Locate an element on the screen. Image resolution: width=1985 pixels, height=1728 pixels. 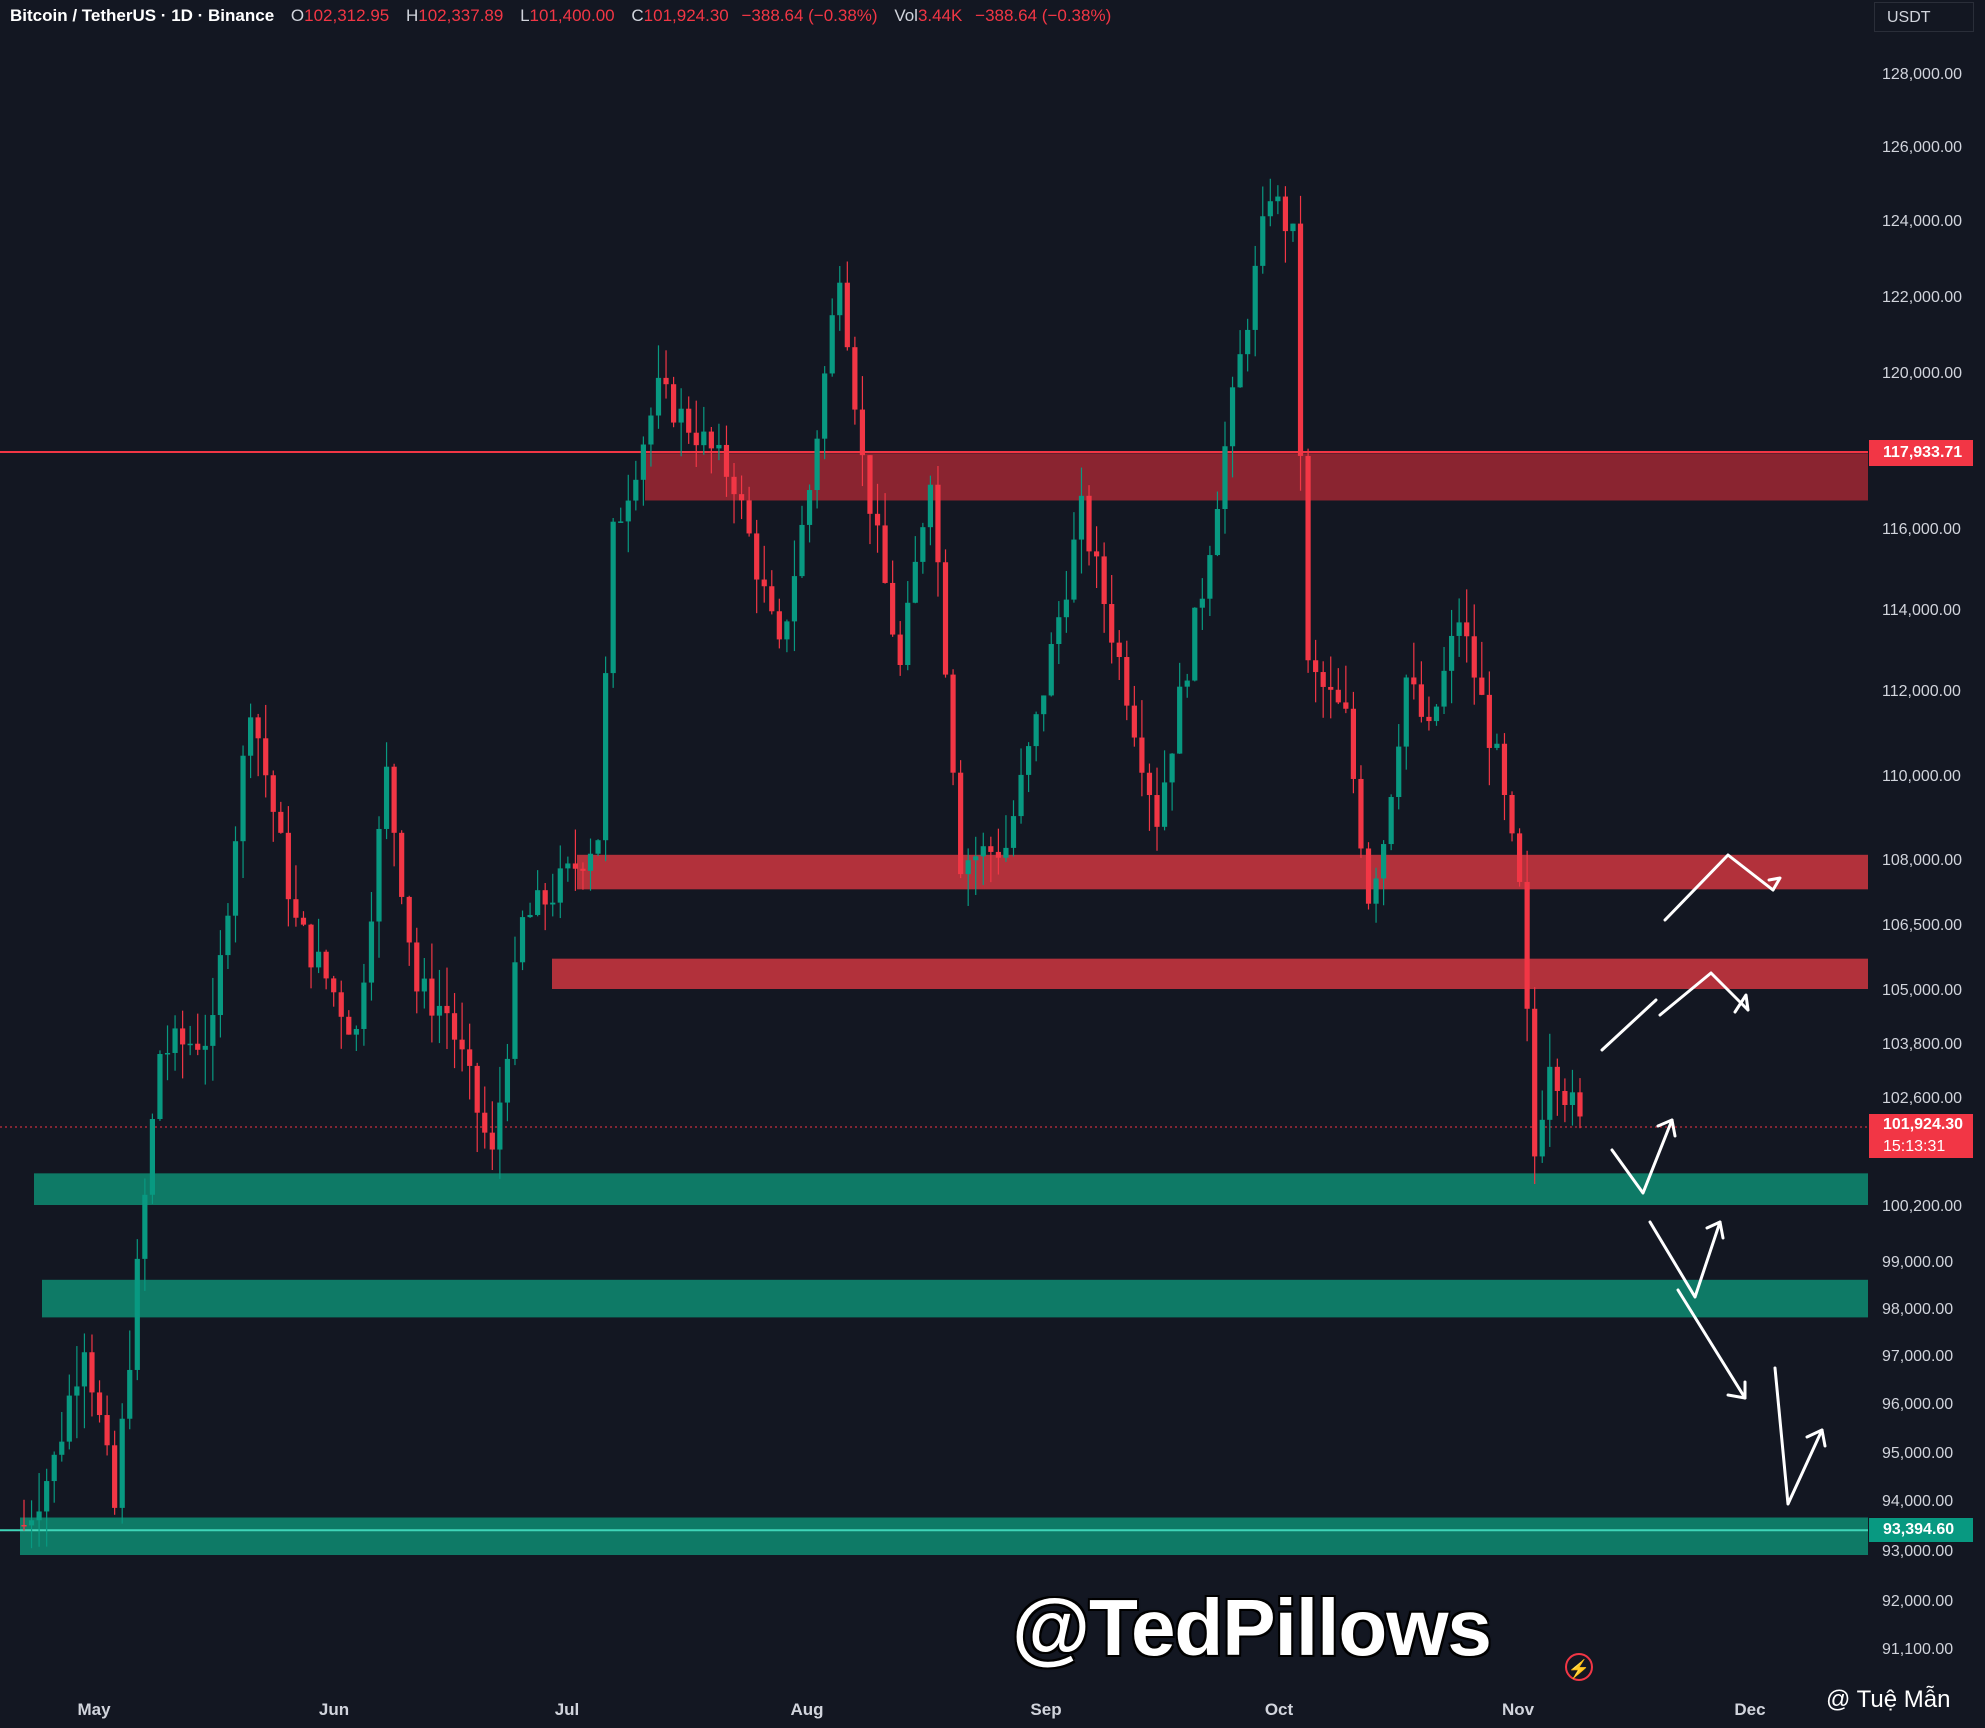
x-tick-label: Sep is located at coordinates (1045, 1709).